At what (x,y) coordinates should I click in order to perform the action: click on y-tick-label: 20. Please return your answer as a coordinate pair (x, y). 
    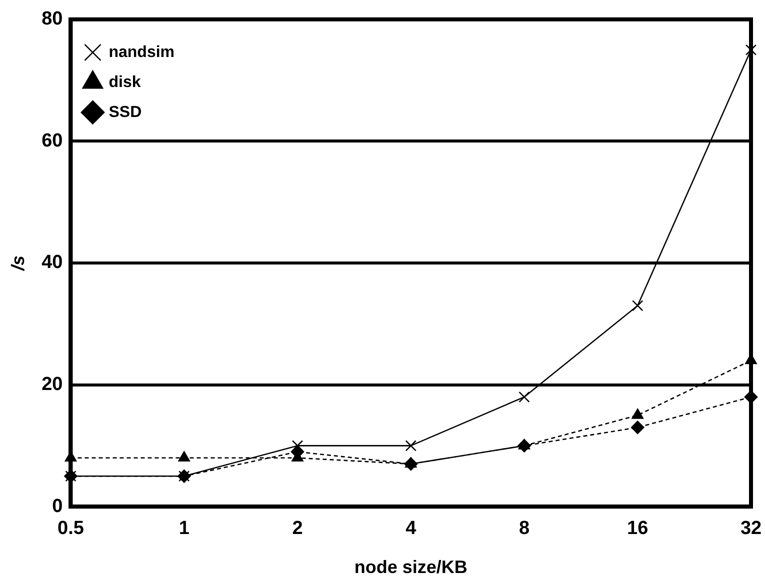
    Looking at the image, I should click on (52, 385).